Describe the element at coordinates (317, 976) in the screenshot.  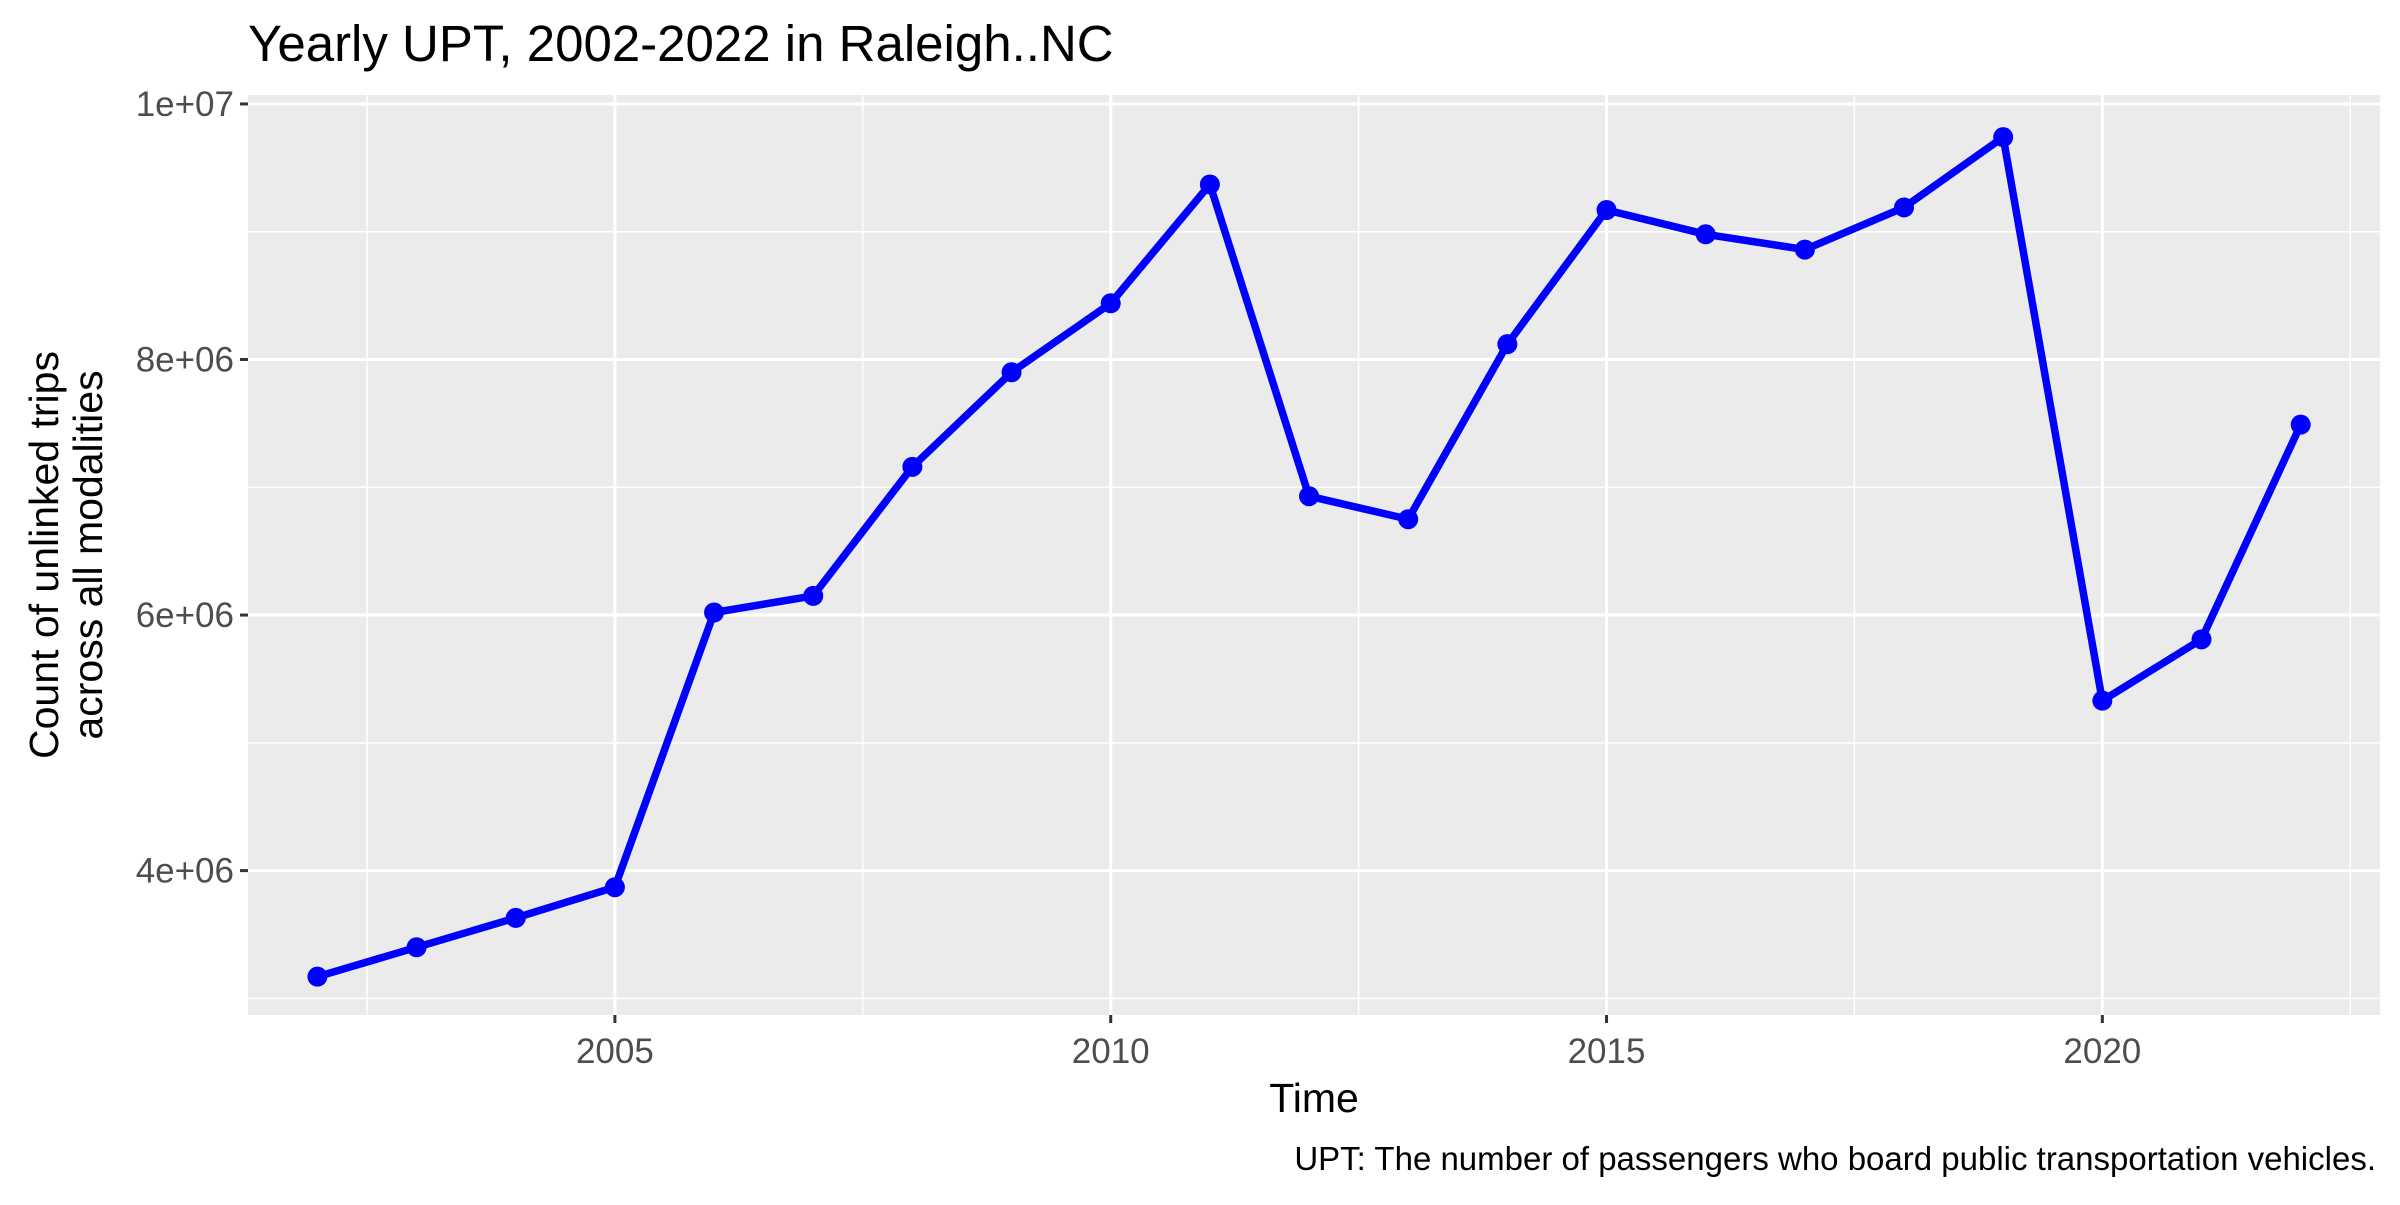
I see `data-point-2002` at that location.